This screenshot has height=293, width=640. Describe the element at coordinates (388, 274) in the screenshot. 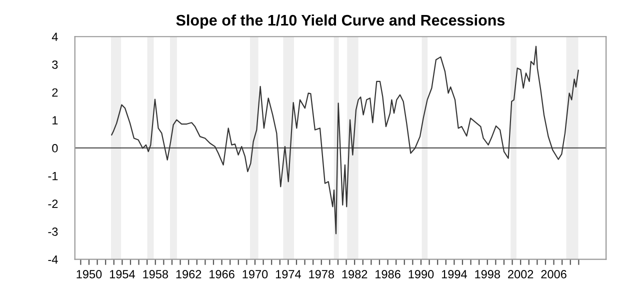

I see `x-tick-label: 1986` at that location.